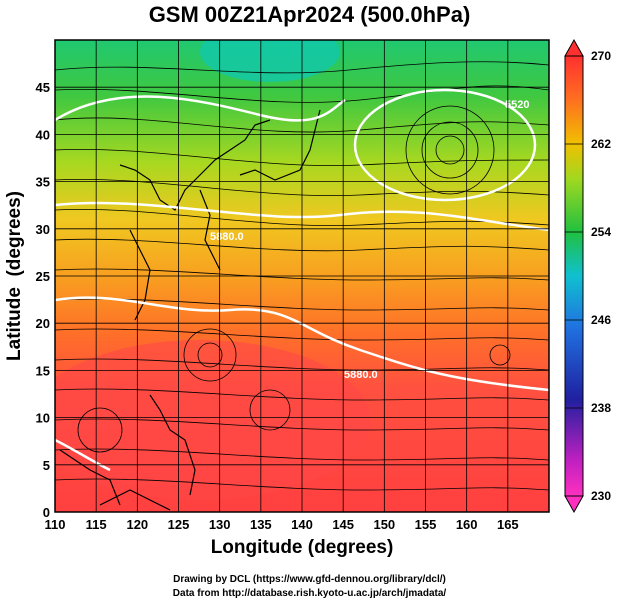 The height and width of the screenshot is (605, 619). Describe the element at coordinates (588, 276) in the screenshot. I see `colorbar-tick-labels: 230 238 246 254 262 270` at that location.